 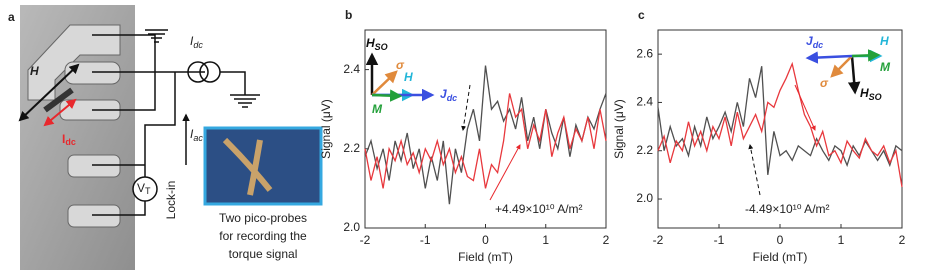 What do you see at coordinates (641, 15) in the screenshot?
I see `panel-label: c` at bounding box center [641, 15].